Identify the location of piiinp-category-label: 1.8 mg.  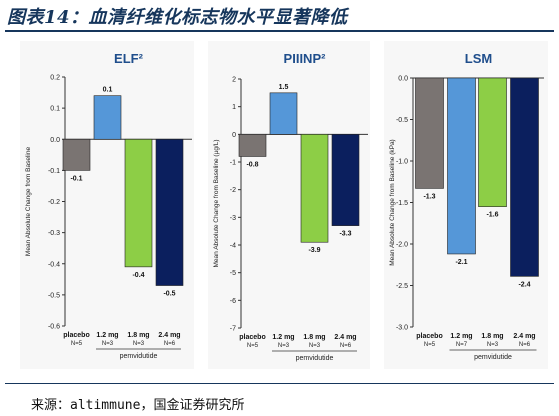
(314, 337).